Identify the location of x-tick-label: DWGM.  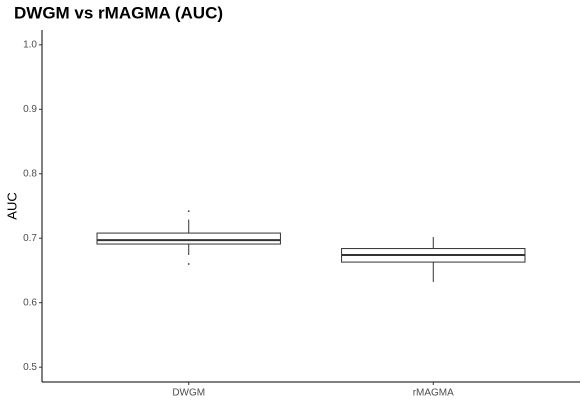
(188, 393).